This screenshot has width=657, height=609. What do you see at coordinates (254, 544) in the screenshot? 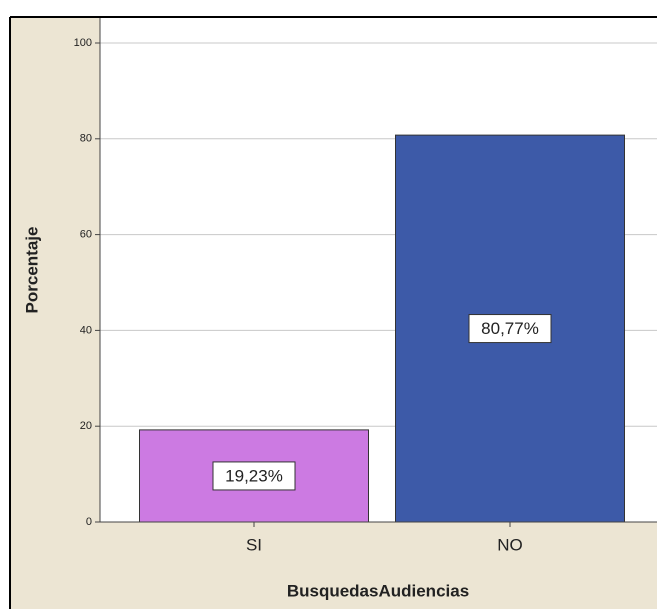
I see `x-tick-label: SI` at bounding box center [254, 544].